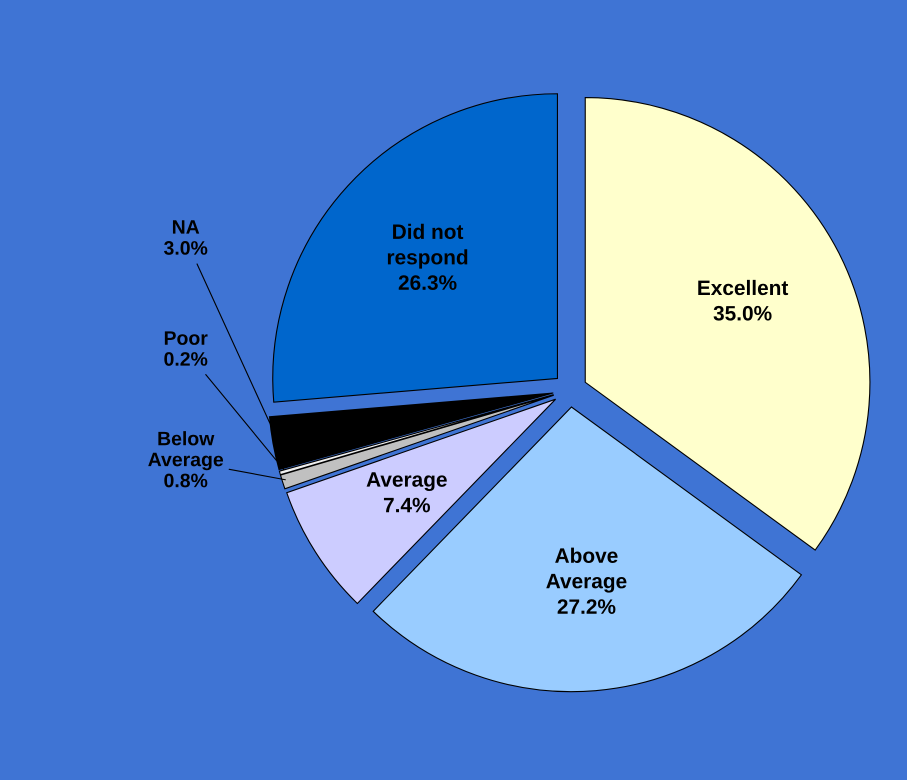  Describe the element at coordinates (743, 313) in the screenshot. I see `data-label: 35.0%` at that location.